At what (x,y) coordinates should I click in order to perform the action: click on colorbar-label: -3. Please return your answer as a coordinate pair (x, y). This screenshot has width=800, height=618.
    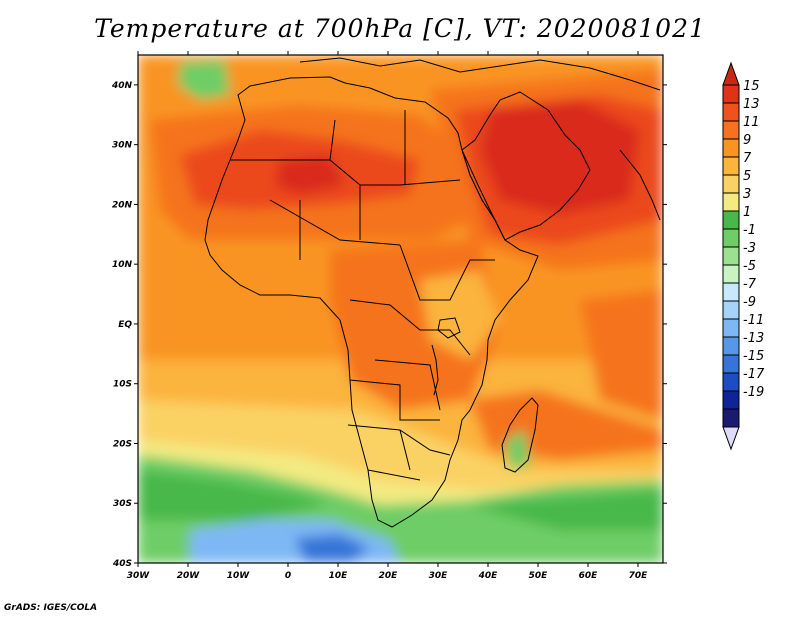
    Looking at the image, I should click on (749, 248).